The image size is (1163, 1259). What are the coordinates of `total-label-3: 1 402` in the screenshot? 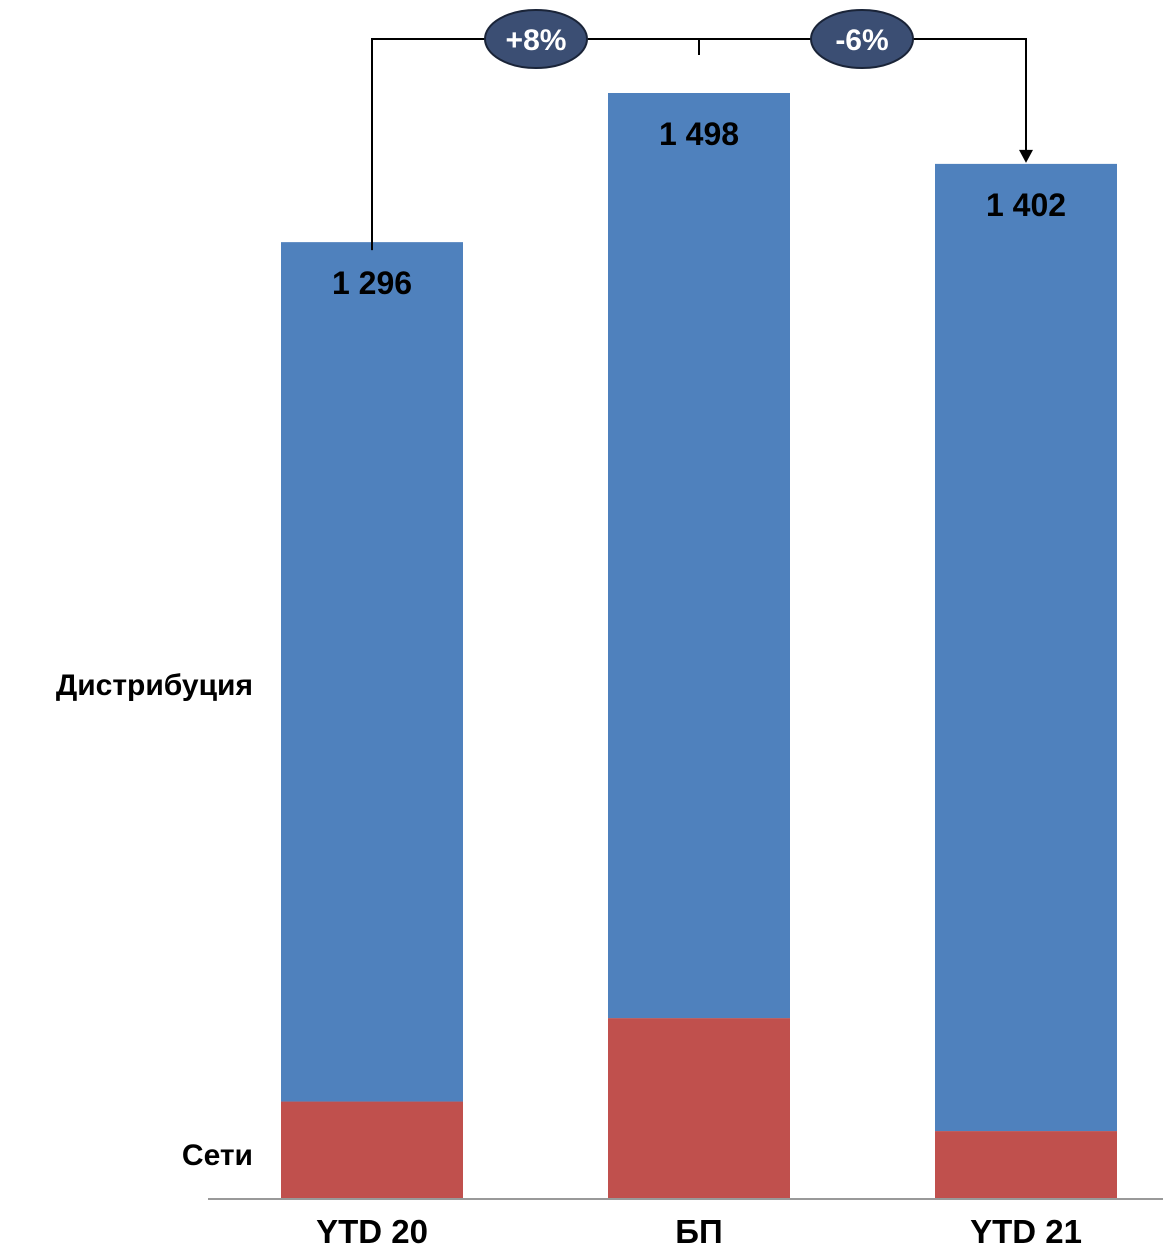 It's located at (1026, 205).